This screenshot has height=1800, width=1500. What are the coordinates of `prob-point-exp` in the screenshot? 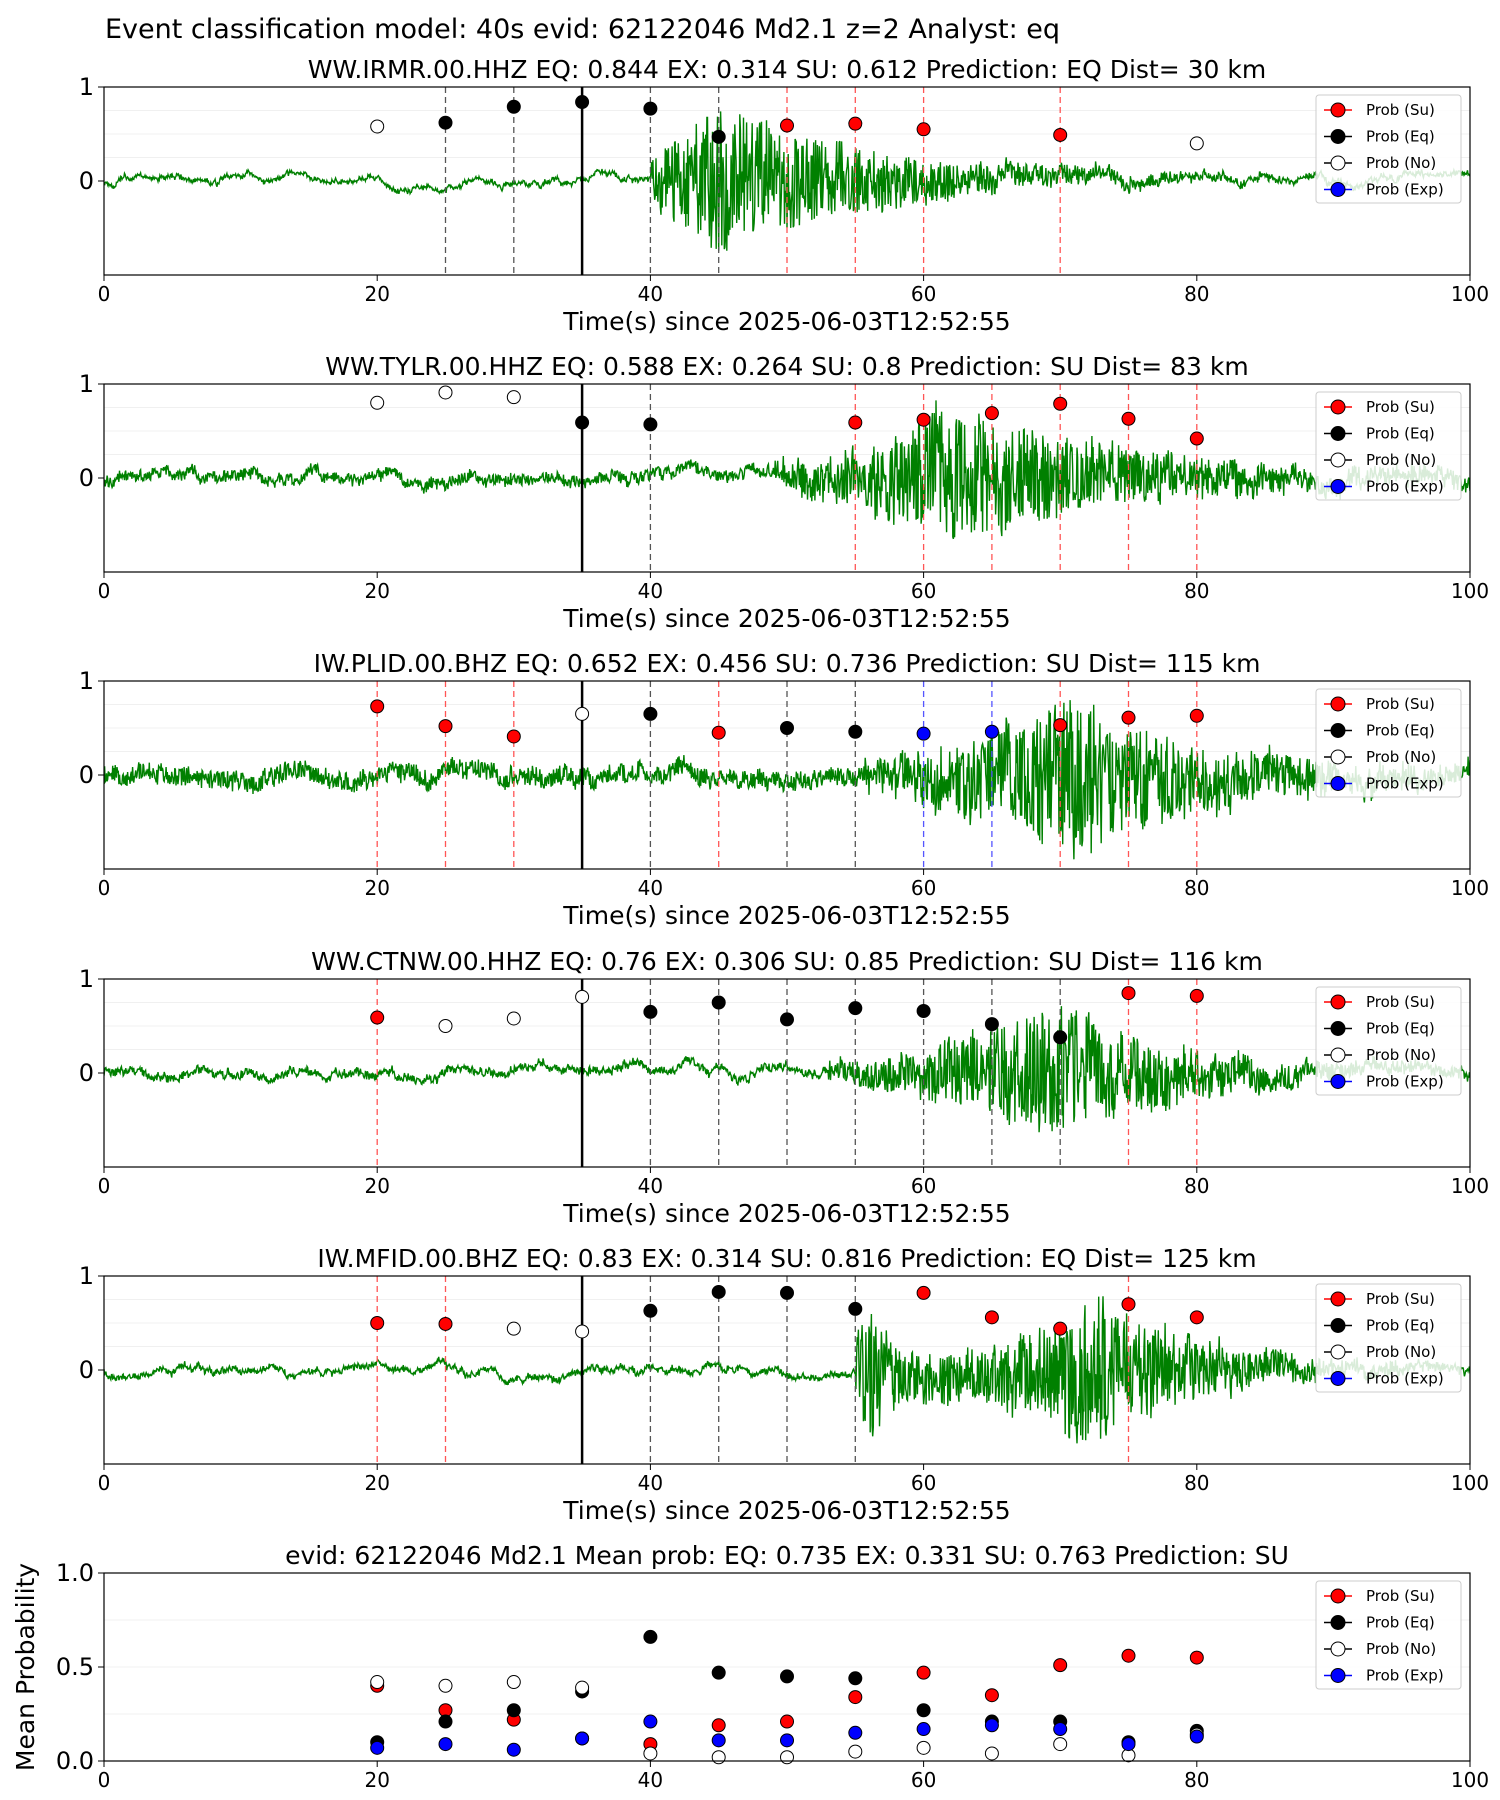 It's located at (991, 731).